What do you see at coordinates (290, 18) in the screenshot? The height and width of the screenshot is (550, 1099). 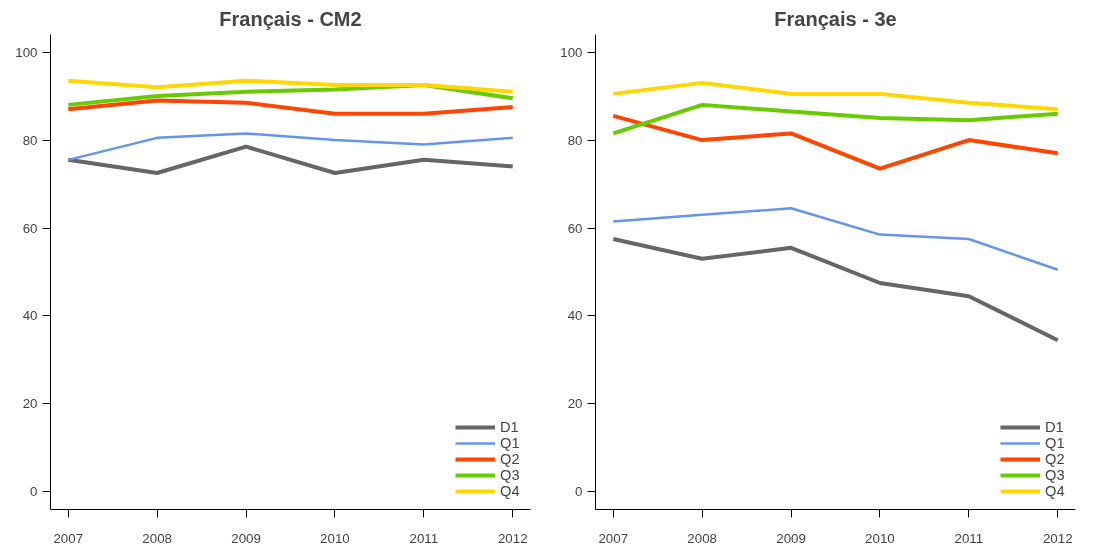 I see `chart-title: Français - CM2` at bounding box center [290, 18].